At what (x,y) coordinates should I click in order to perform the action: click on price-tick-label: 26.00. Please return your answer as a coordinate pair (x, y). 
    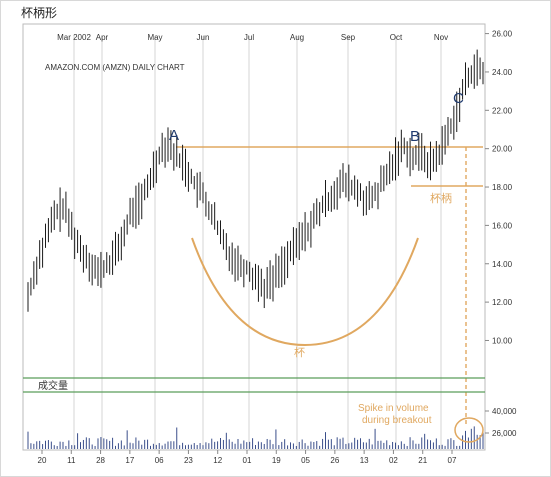
    Looking at the image, I should click on (502, 34).